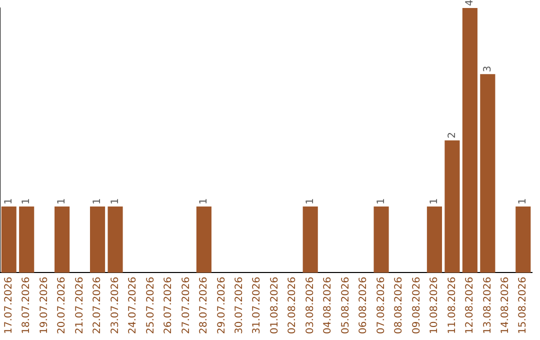 The image size is (540, 340). What do you see at coordinates (222, 305) in the screenshot?
I see `x-tick-label: 29.07.2026` at bounding box center [222, 305].